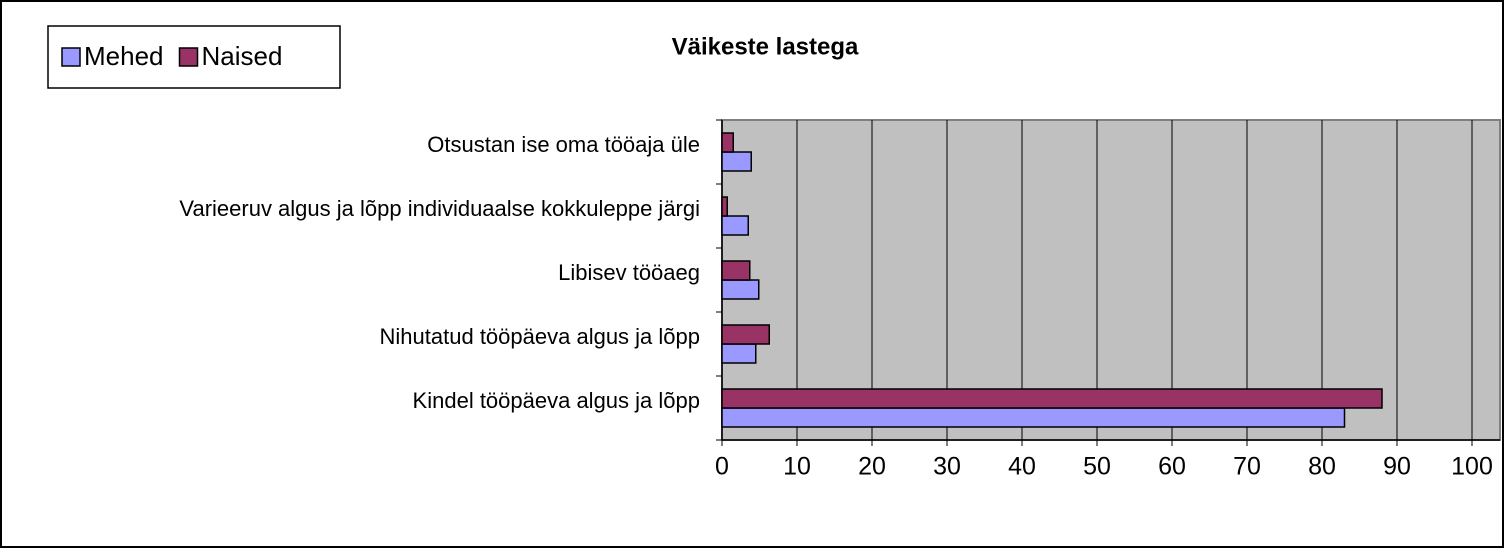  I want to click on x-tick-label: 0, so click(722, 467).